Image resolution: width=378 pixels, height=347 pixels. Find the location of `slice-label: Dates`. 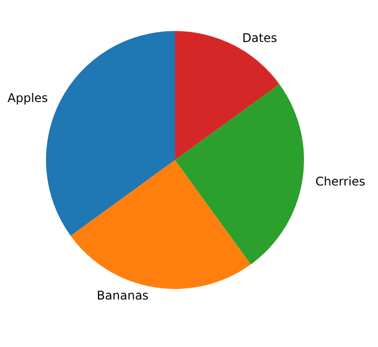

slice-label: Dates is located at coordinates (260, 37).